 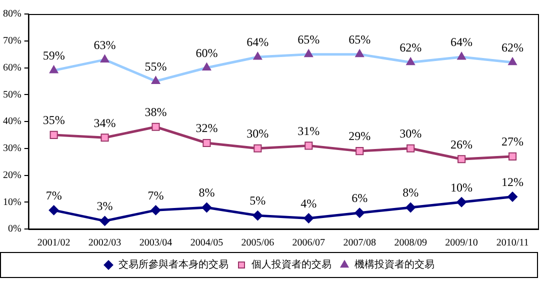 I want to click on x-tick-label: 2007/08, so click(x=359, y=243).